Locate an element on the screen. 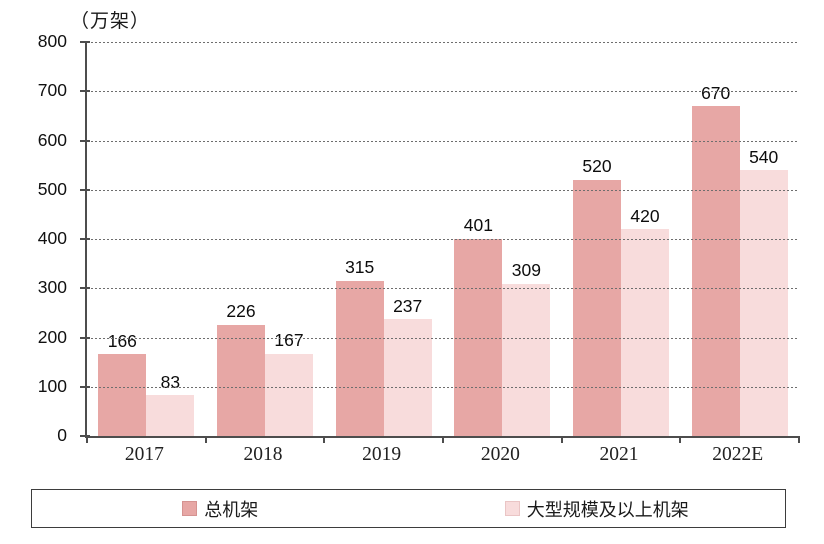 Image resolution: width=824 pixels, height=544 pixels. bar-column: 83 is located at coordinates (170, 239).